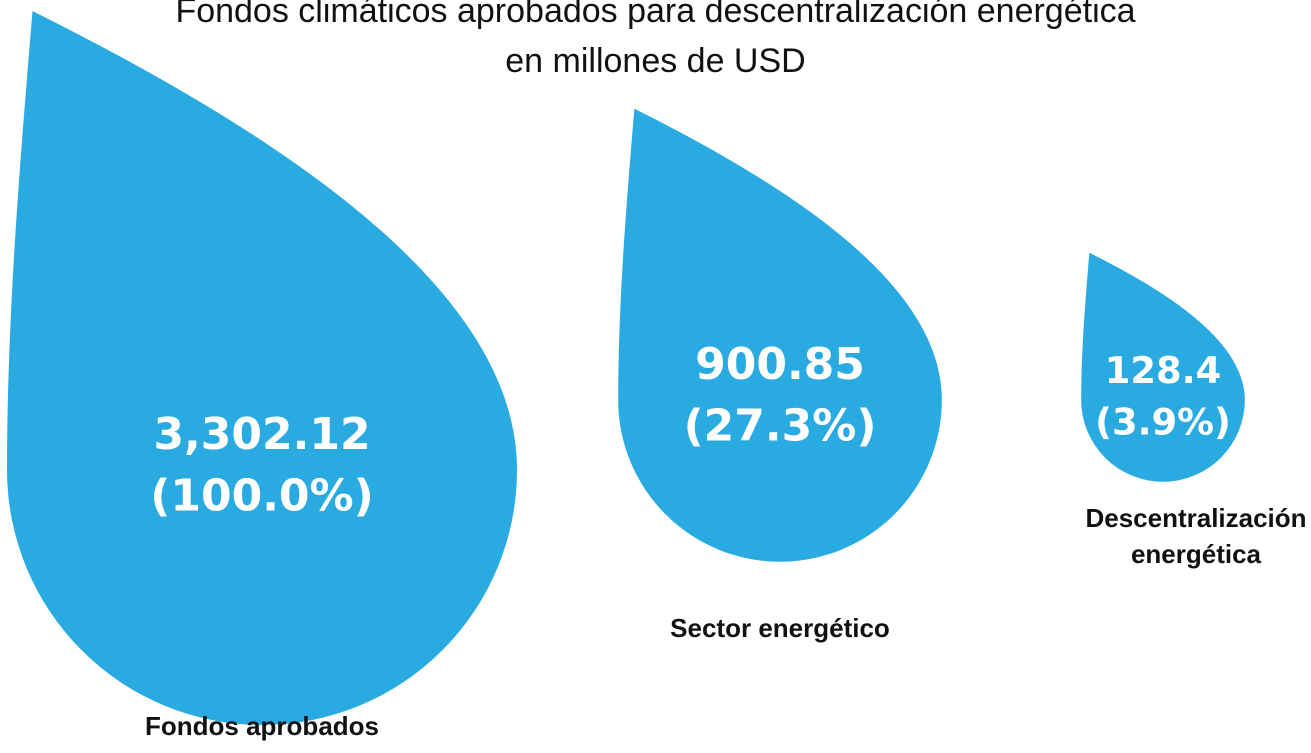  I want to click on share-label: (27.3%), so click(780, 426).